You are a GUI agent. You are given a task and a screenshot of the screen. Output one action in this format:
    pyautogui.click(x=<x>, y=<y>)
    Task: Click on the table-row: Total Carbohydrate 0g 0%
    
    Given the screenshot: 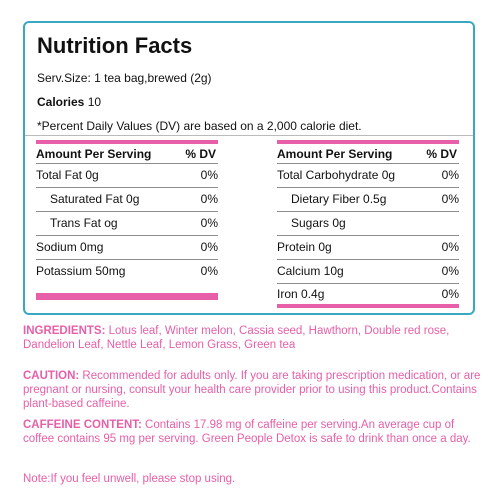 What is the action you would take?
    pyautogui.click(x=368, y=176)
    